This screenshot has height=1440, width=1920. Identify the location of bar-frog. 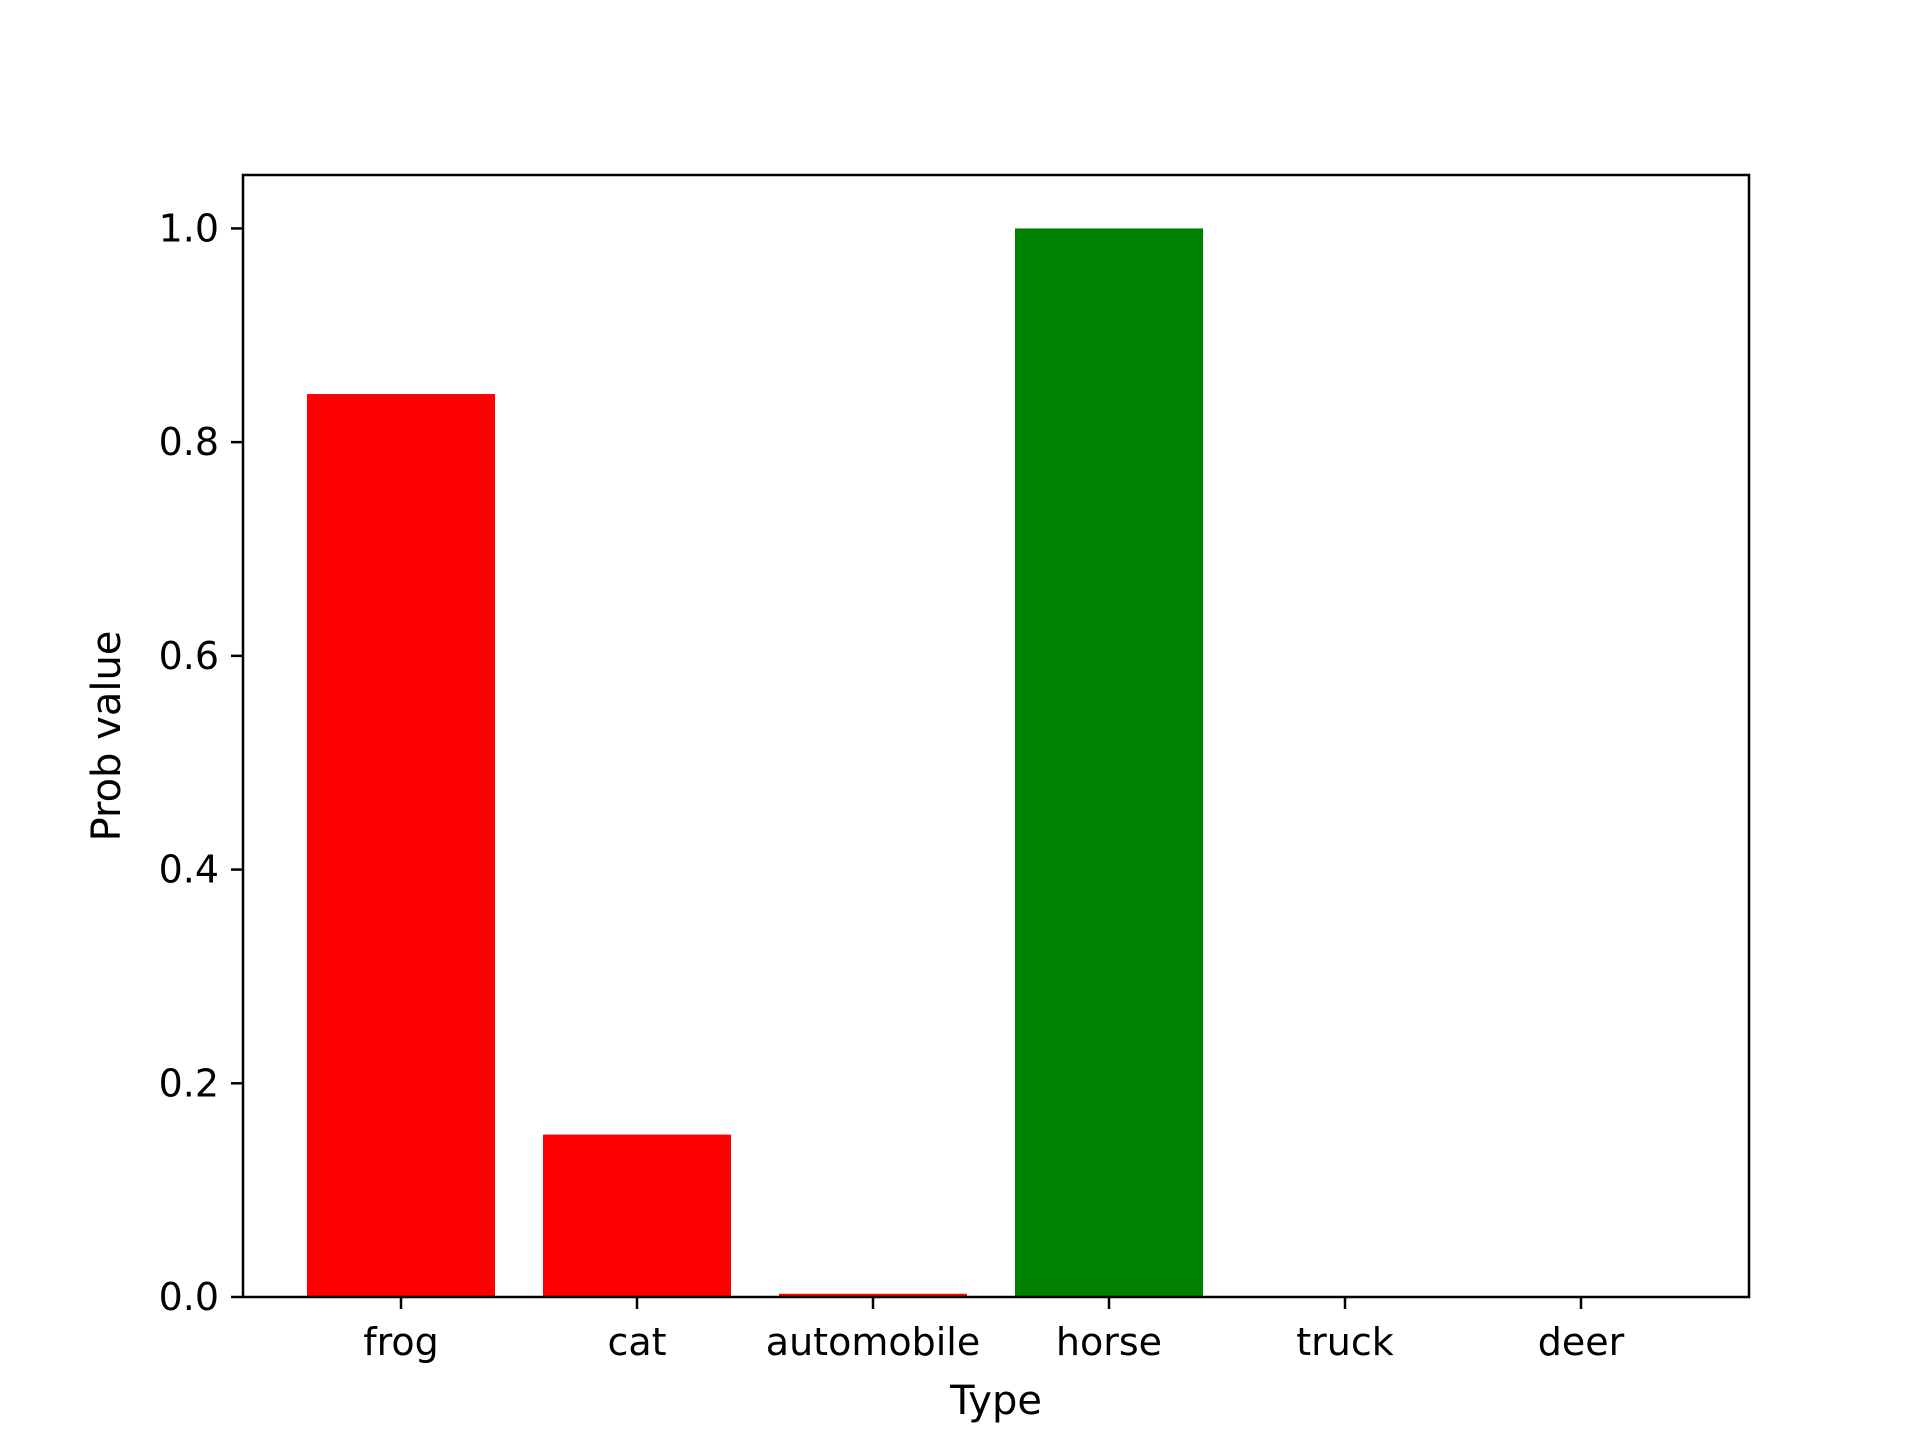
(401, 845).